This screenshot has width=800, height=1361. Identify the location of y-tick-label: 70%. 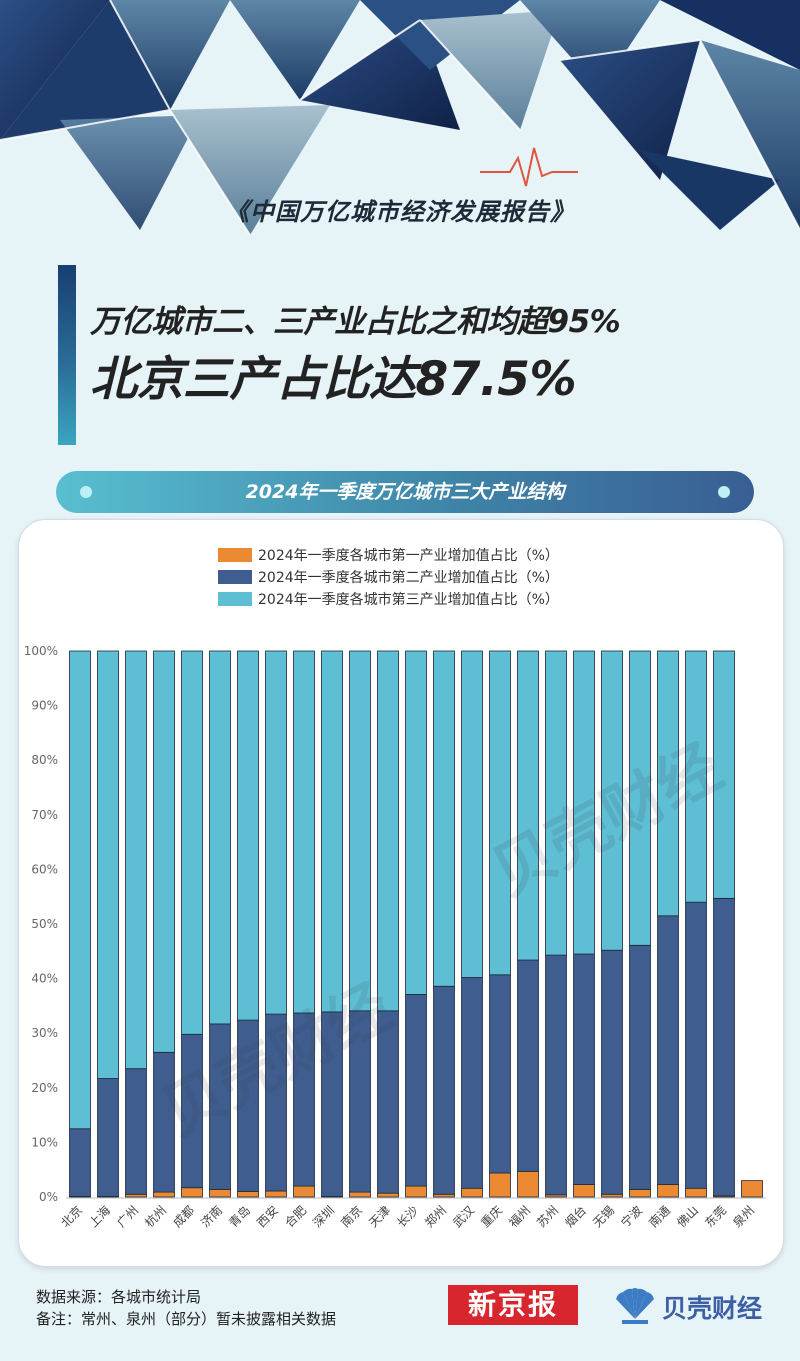
(44, 815).